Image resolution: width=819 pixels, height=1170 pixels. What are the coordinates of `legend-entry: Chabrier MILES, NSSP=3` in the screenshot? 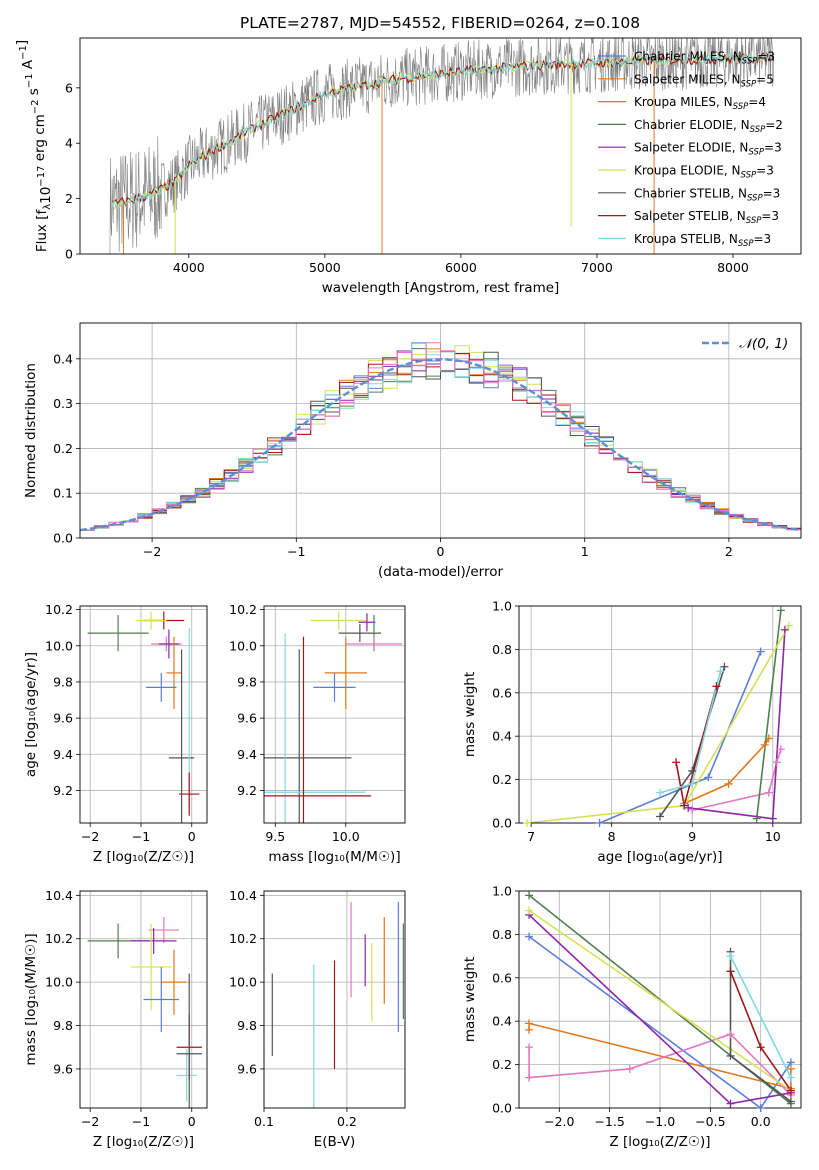 It's located at (704, 58).